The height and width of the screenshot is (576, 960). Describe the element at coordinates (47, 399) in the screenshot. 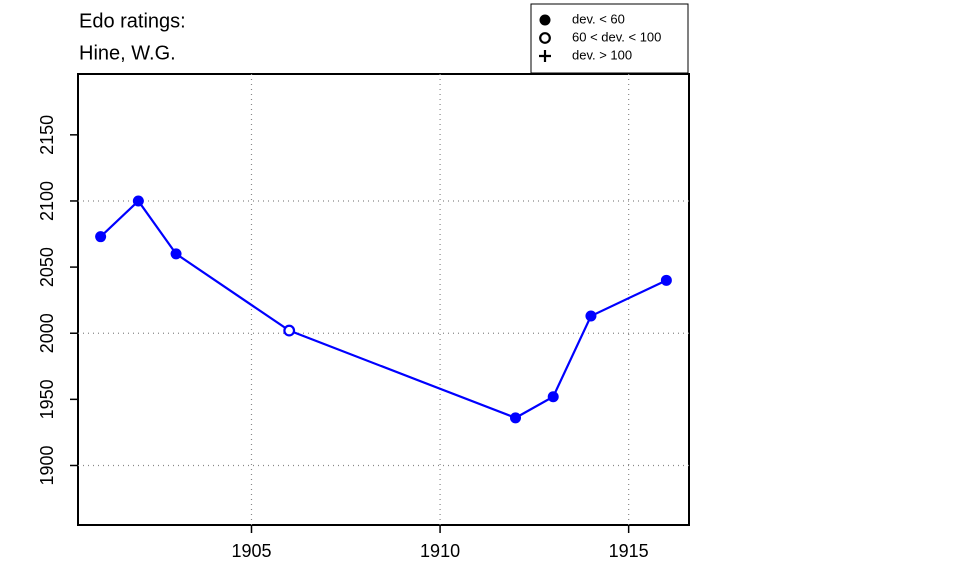

I see `y-tick-label: 1950` at that location.